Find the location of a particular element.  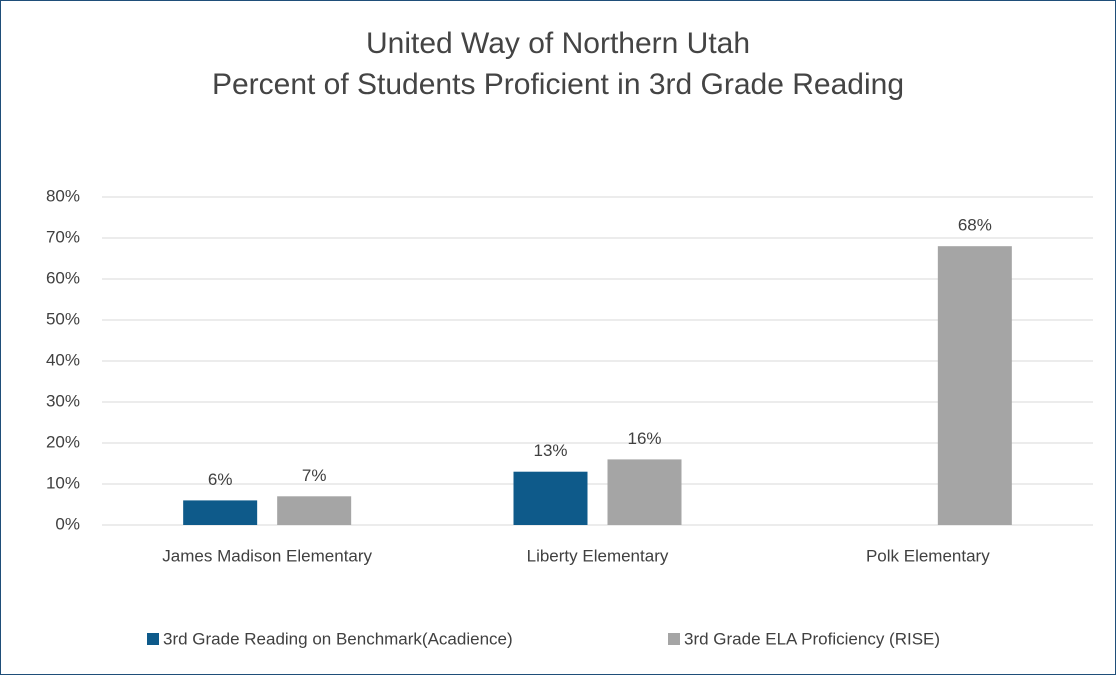

y-tick-label: 40% is located at coordinates (63, 359).